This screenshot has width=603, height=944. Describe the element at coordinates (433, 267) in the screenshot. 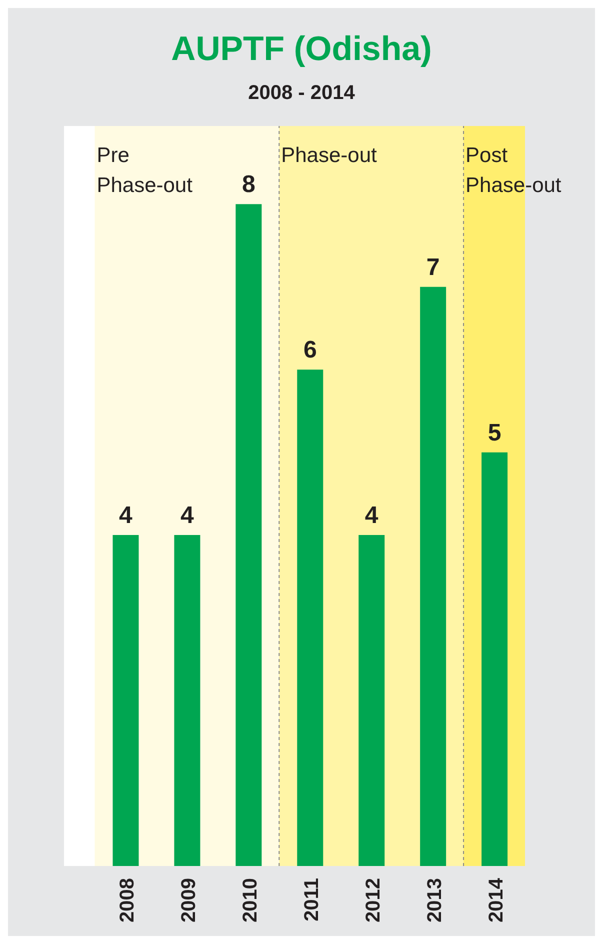

I see `data-label: 7` at that location.